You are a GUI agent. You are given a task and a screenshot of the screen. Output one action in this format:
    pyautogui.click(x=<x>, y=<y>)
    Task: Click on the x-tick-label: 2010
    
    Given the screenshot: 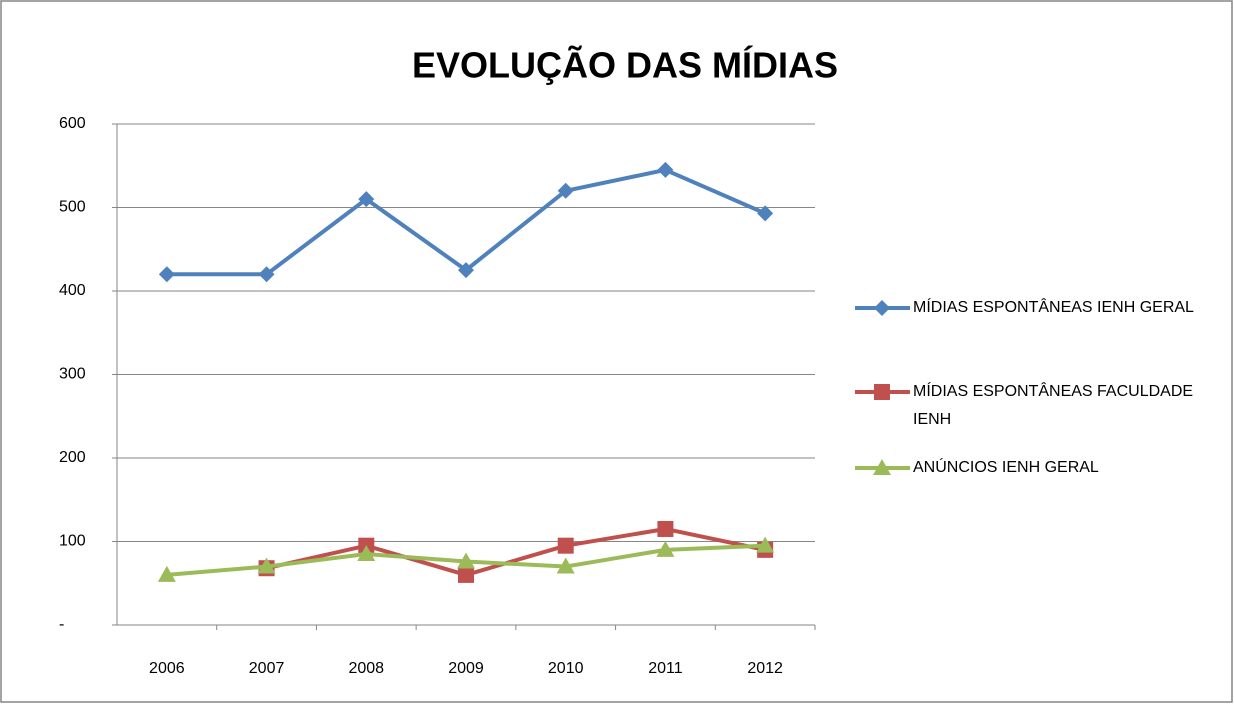 What is the action you would take?
    pyautogui.click(x=566, y=668)
    